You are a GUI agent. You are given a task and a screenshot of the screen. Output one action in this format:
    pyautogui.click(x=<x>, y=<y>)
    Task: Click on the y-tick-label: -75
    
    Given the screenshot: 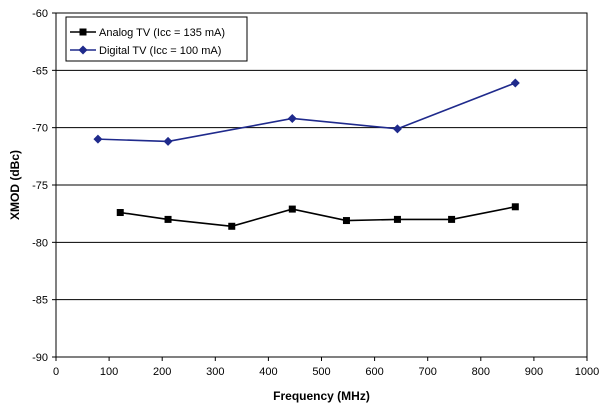 What is the action you would take?
    pyautogui.click(x=40, y=186)
    